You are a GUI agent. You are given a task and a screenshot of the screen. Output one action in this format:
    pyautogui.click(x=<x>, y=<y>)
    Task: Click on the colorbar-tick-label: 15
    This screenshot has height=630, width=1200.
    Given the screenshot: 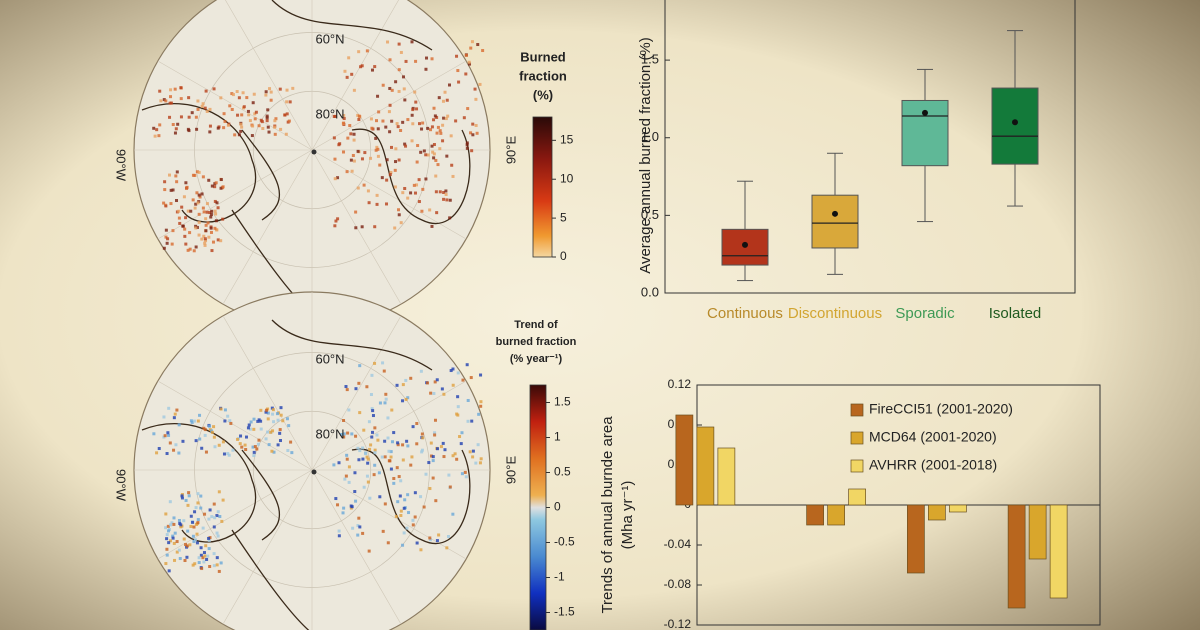 What is the action you would take?
    pyautogui.click(x=567, y=140)
    